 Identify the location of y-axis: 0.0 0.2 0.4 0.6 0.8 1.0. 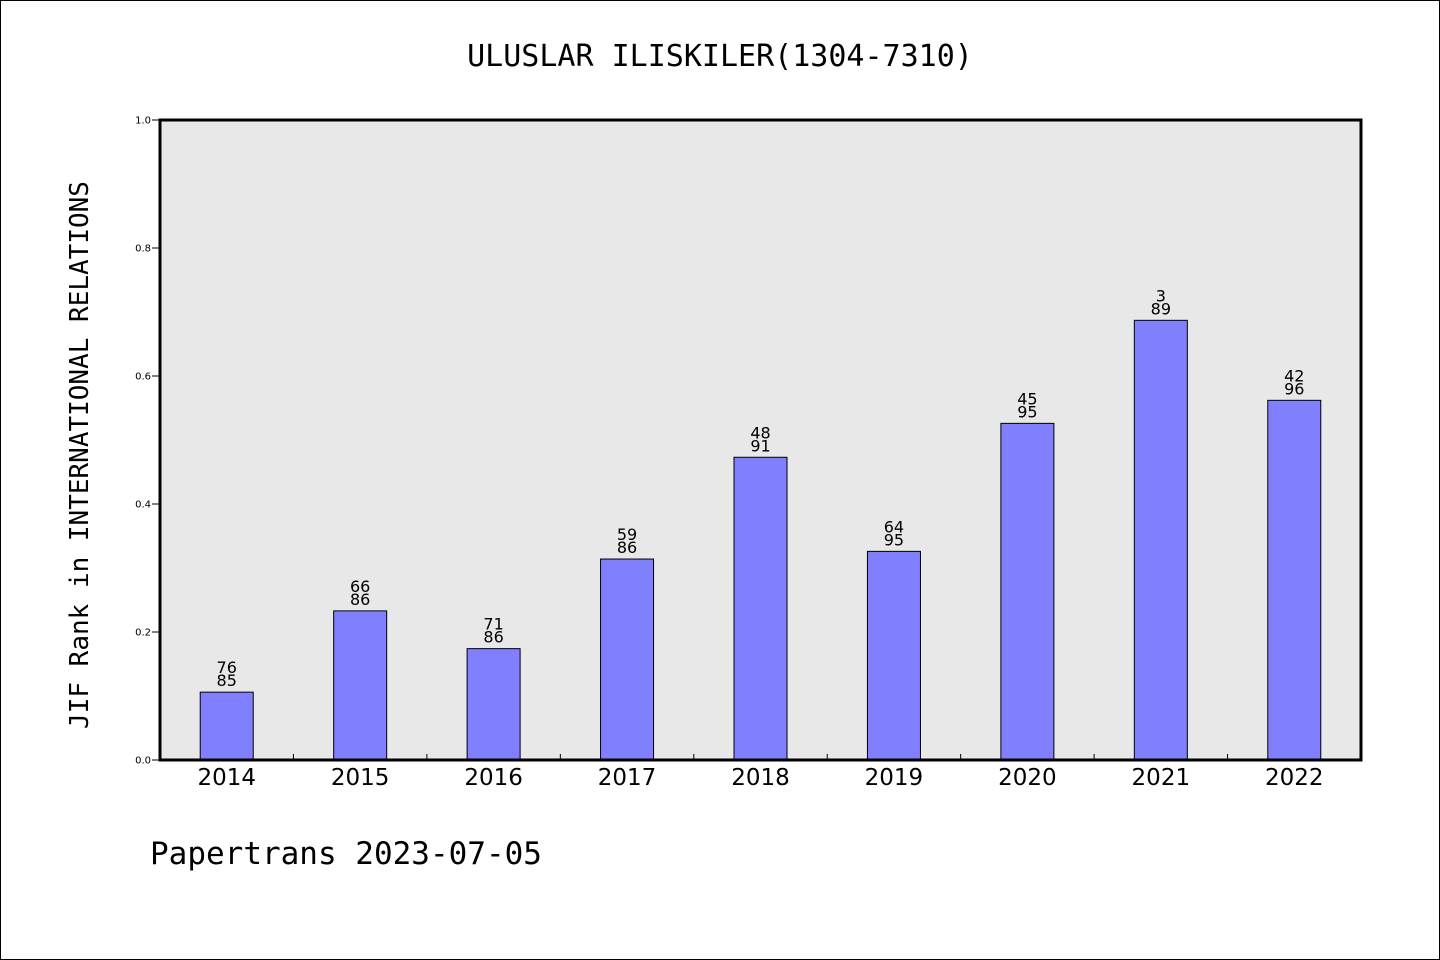
(147, 441).